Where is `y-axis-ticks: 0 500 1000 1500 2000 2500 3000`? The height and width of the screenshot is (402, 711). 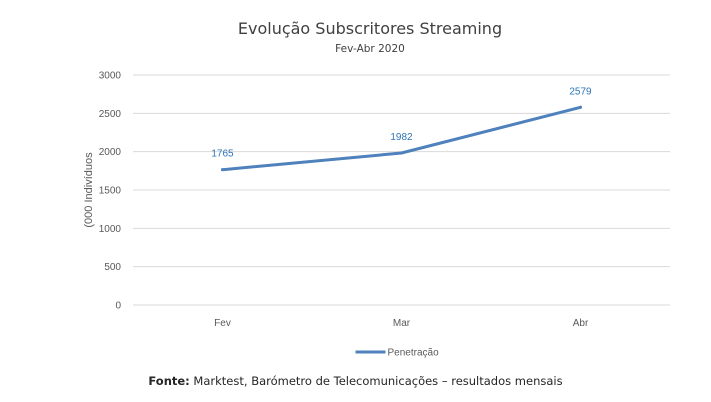 y-axis-ticks: 0 500 1000 1500 2000 2500 3000 is located at coordinates (110, 191).